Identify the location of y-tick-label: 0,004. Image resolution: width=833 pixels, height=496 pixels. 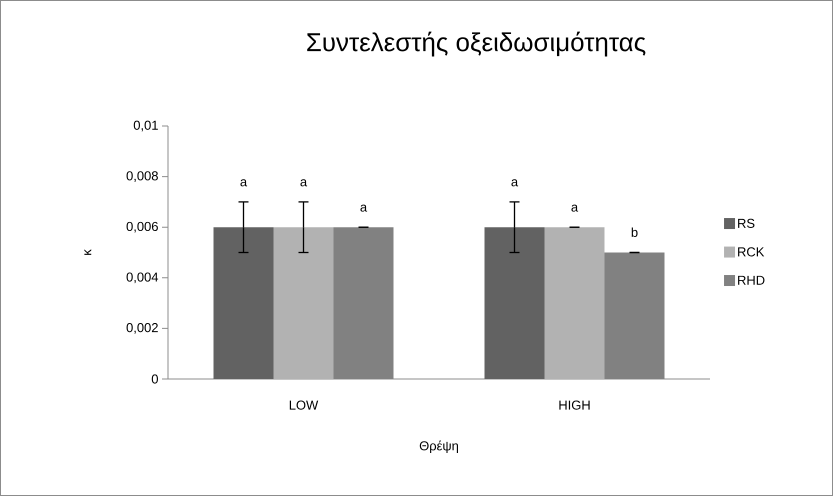
(142, 278).